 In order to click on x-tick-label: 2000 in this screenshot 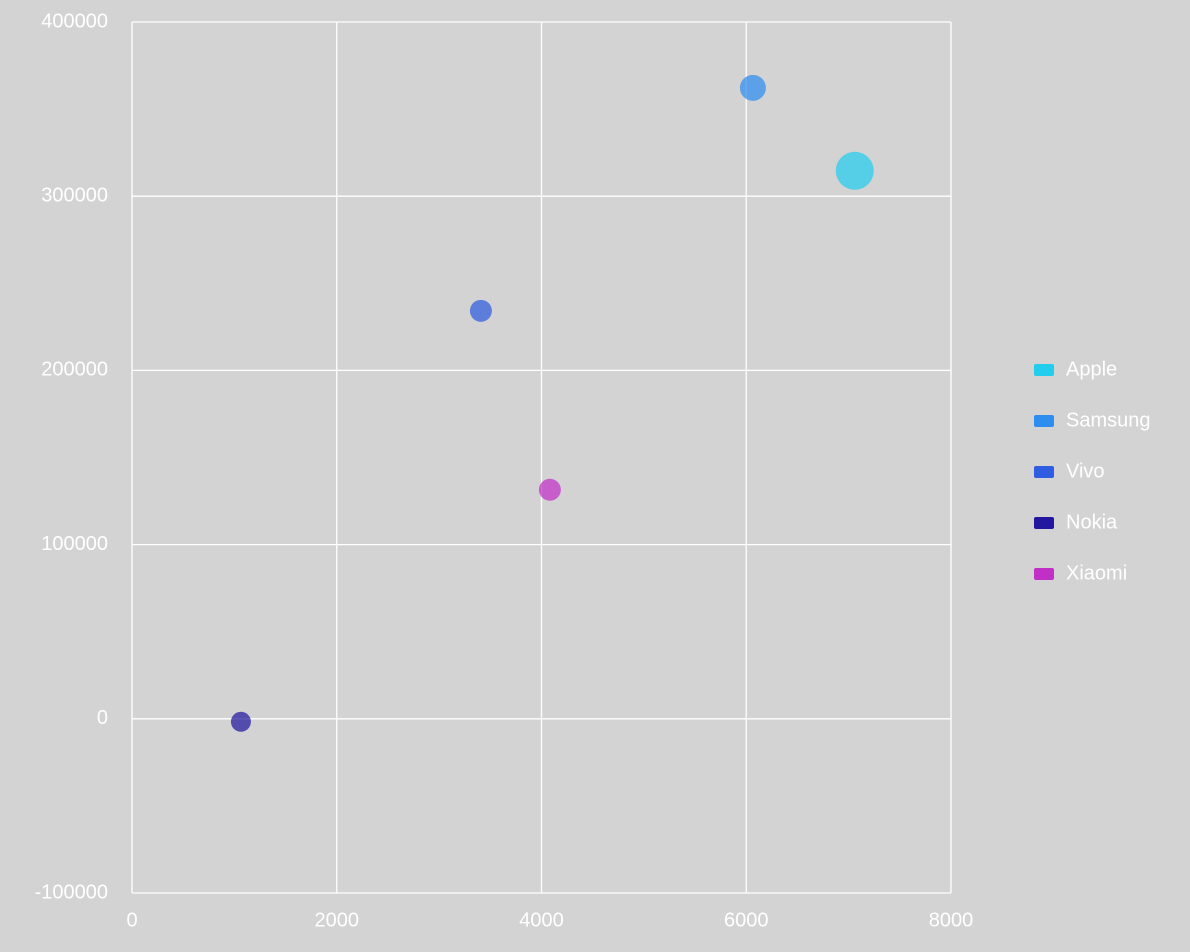, I will do `click(337, 920)`.